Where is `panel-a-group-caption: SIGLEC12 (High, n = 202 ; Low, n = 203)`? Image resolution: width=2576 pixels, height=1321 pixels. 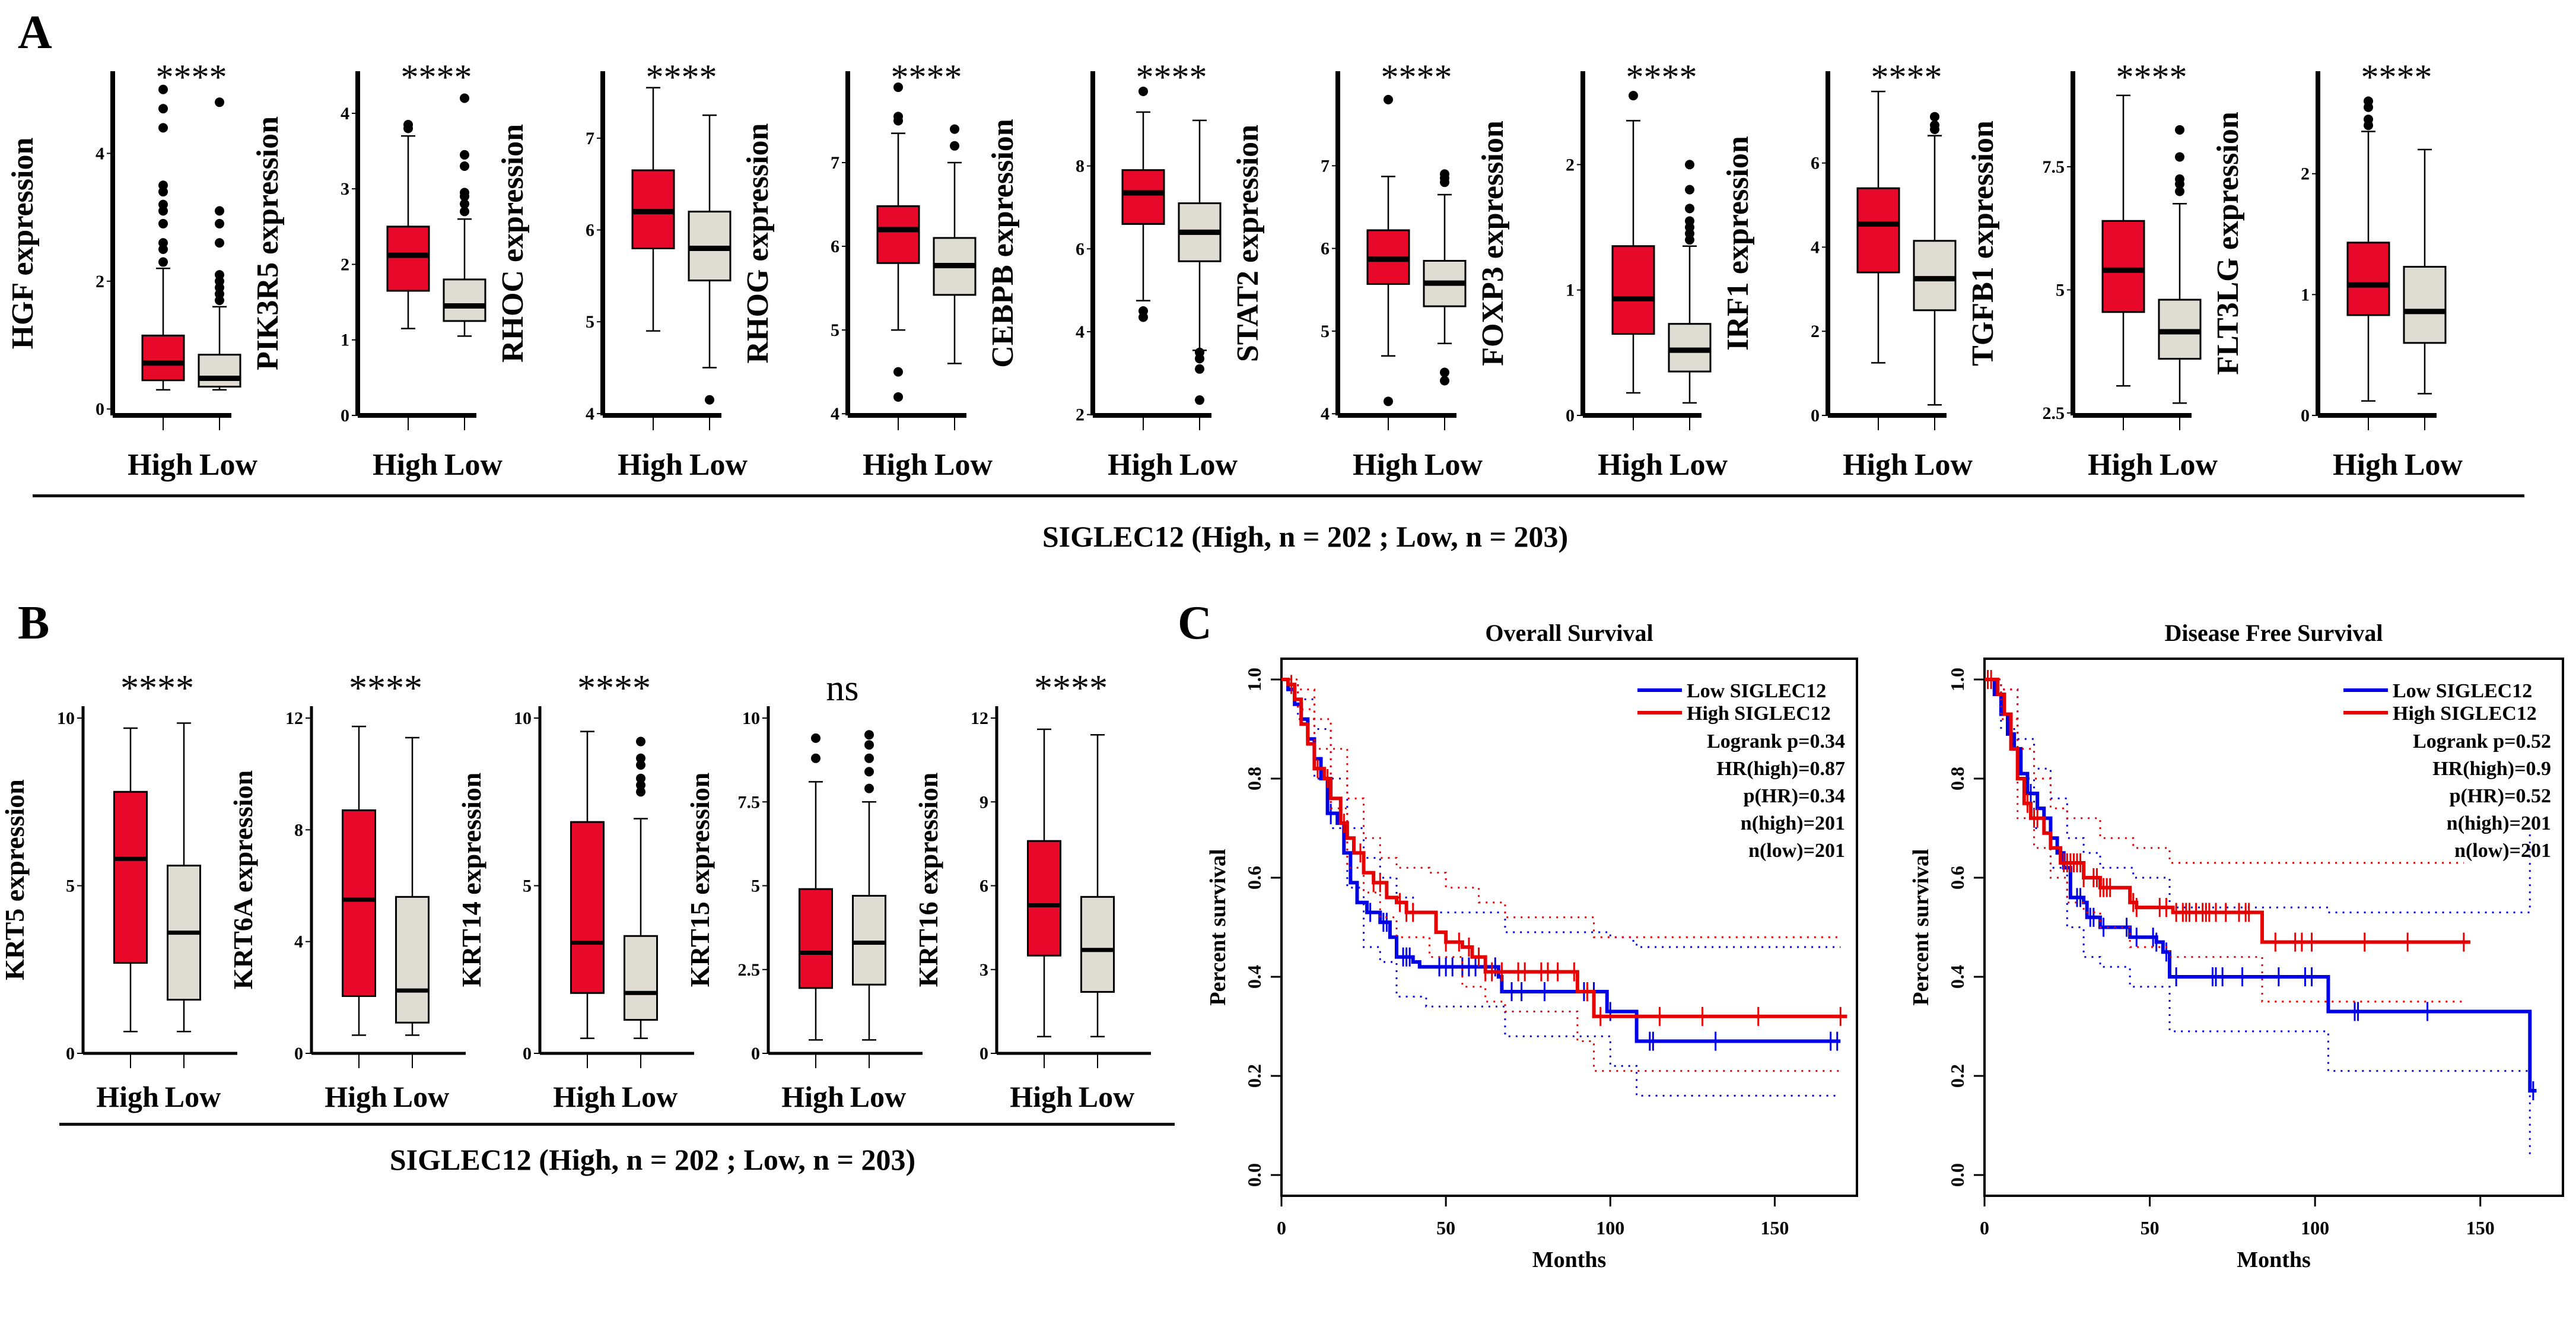 panel-a-group-caption: SIGLEC12 (High, n = 202 ; Low, n = 203) is located at coordinates (1305, 536).